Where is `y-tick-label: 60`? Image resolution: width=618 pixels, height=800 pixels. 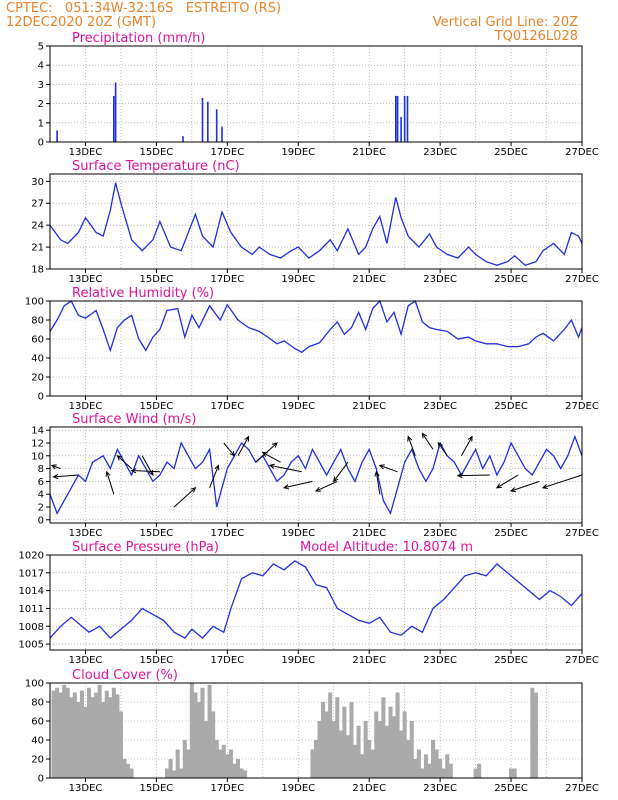
y-tick-label: 60 is located at coordinates (37, 722).